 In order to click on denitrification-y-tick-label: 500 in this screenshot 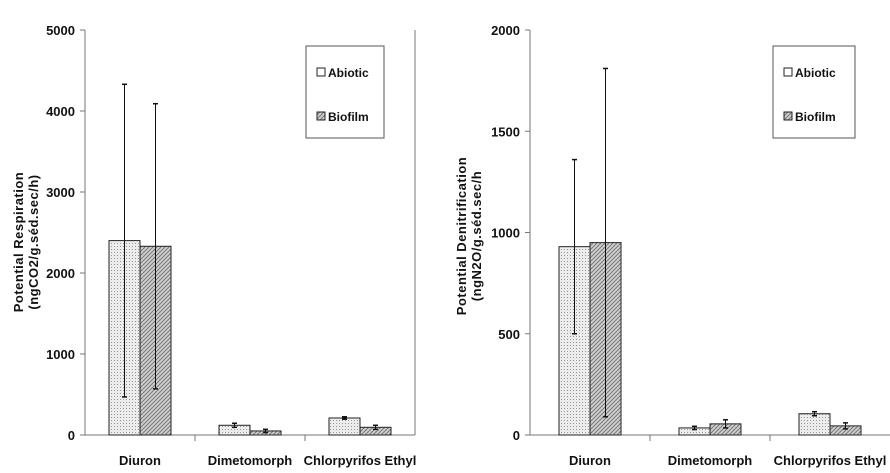, I will do `click(509, 334)`.